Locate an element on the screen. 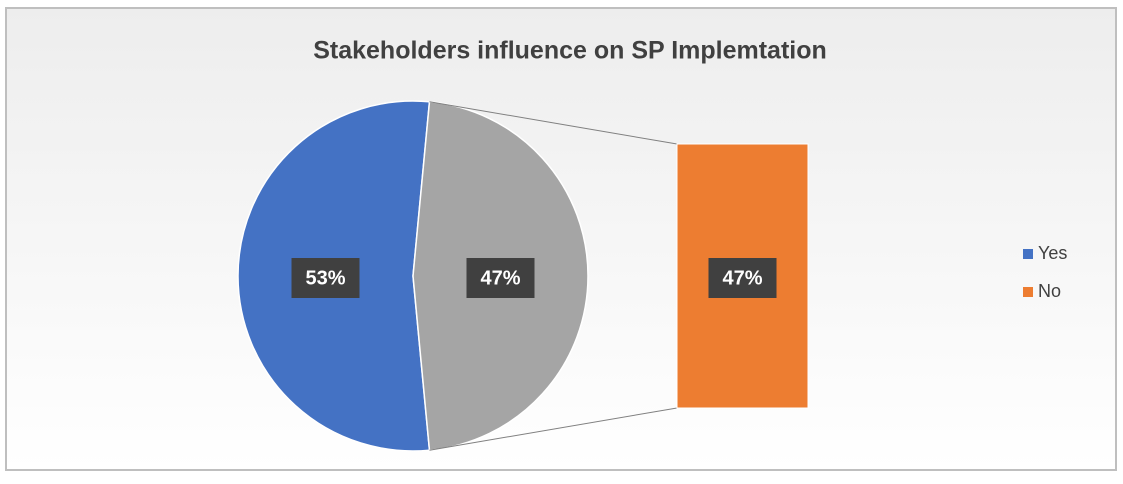 Image resolution: width=1123 pixels, height=484 pixels. legend-label: Yes is located at coordinates (1052, 253).